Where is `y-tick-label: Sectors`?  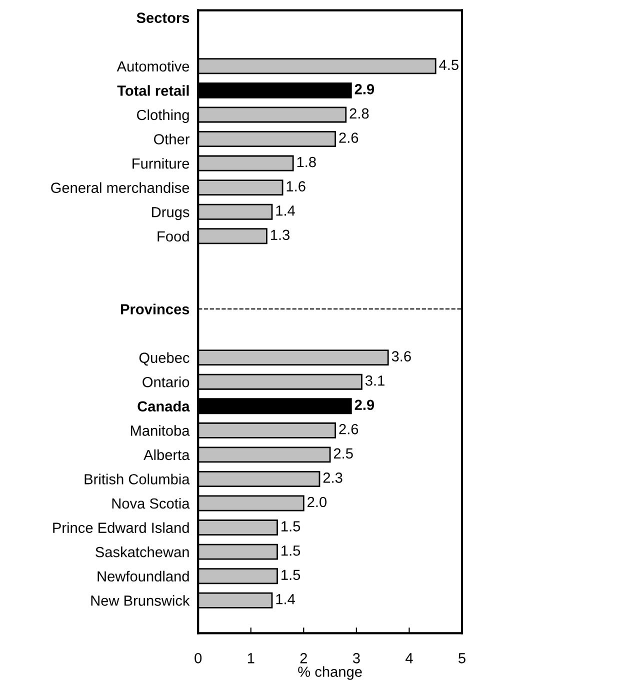 y-tick-label: Sectors is located at coordinates (163, 18).